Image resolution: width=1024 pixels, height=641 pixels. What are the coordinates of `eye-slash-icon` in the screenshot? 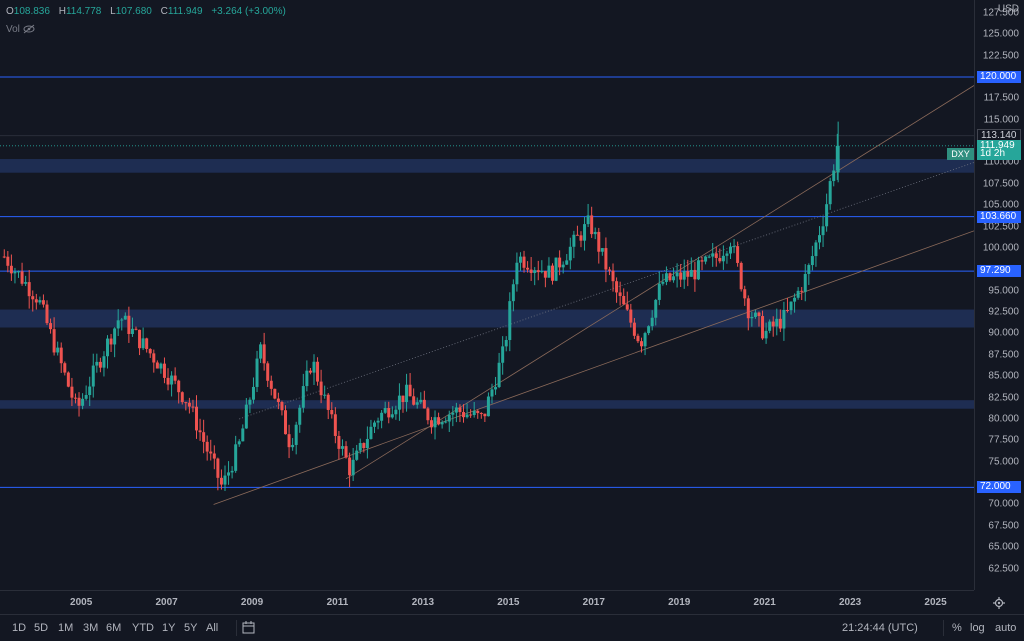 It's located at (29, 29).